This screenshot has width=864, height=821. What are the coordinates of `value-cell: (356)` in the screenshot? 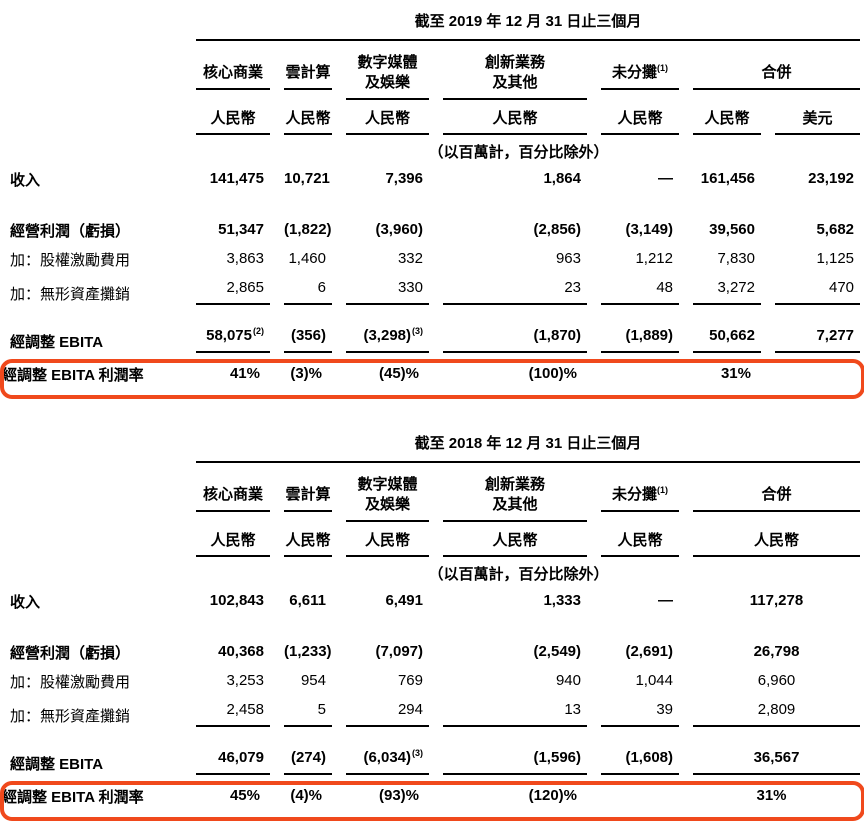 It's located at (301, 339).